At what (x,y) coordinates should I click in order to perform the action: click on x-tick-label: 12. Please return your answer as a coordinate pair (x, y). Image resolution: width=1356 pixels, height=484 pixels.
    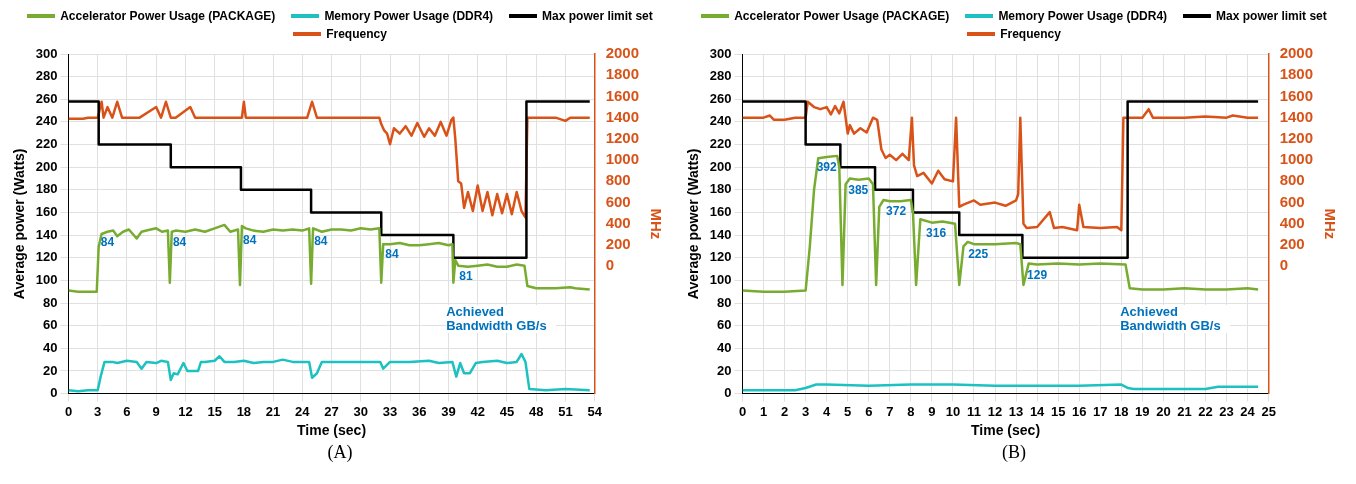
    Looking at the image, I should click on (995, 411).